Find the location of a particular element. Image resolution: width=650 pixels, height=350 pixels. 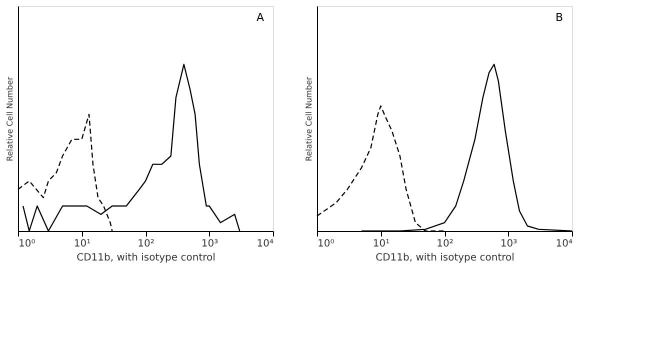

text: B is located at coordinates (559, 17).